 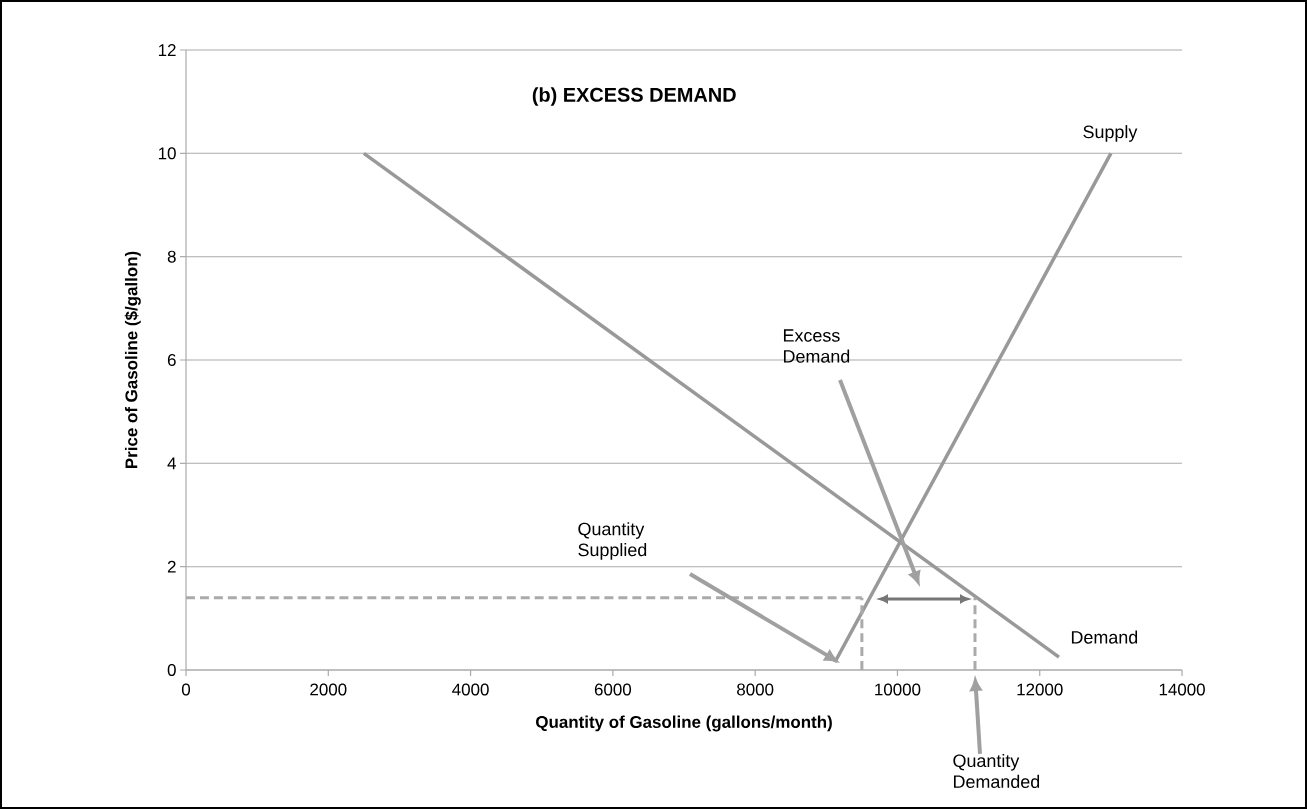 What do you see at coordinates (328, 689) in the screenshot?
I see `x-tick-label: 2000` at bounding box center [328, 689].